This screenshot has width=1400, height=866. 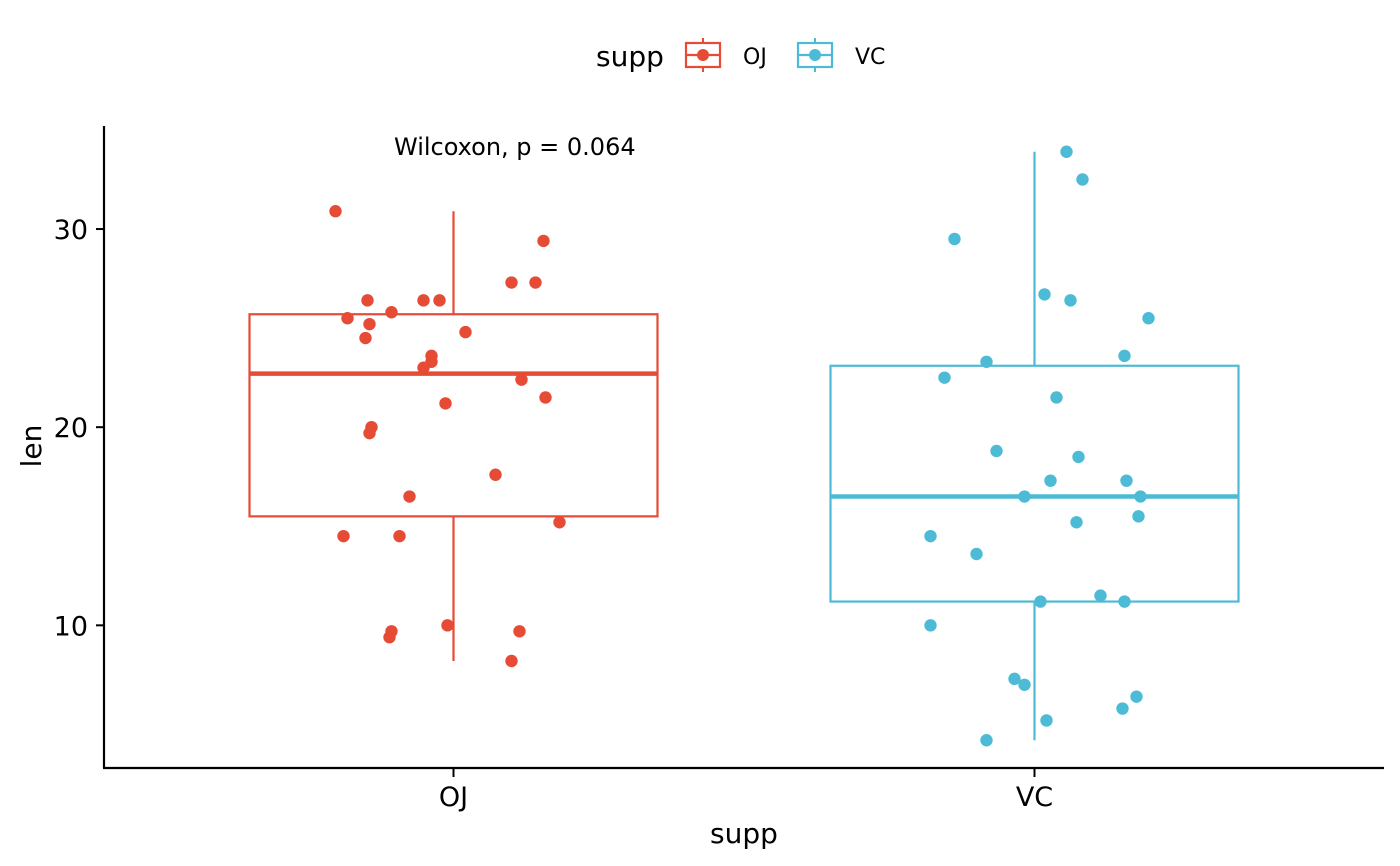 I want to click on y-tick-label: 20, so click(x=71, y=428).